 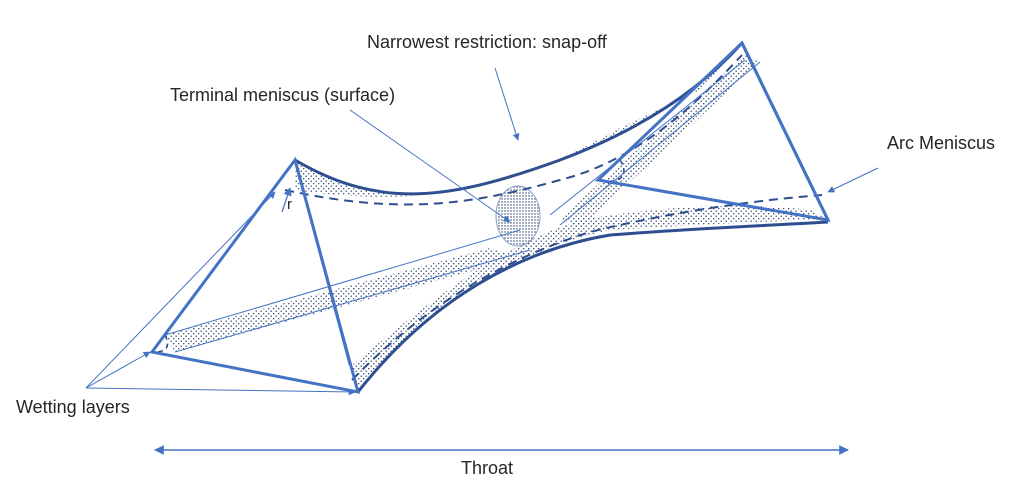 I want to click on thin-edge-upper, so click(x=342, y=282).